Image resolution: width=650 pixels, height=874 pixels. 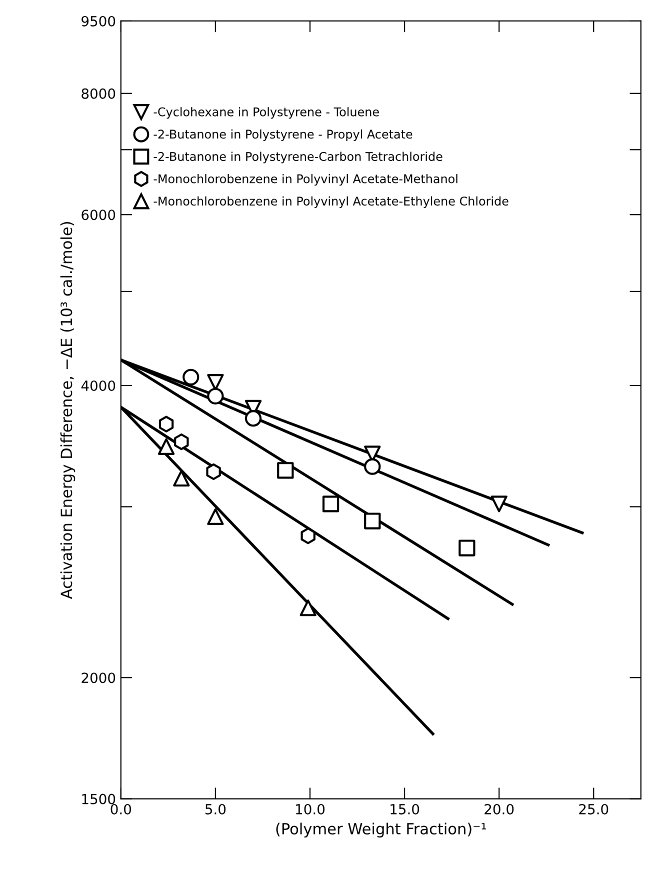 What do you see at coordinates (283, 135) in the screenshot?
I see `legend-label: -2-Butanone in Polystyrene - Propyl Acetate` at bounding box center [283, 135].